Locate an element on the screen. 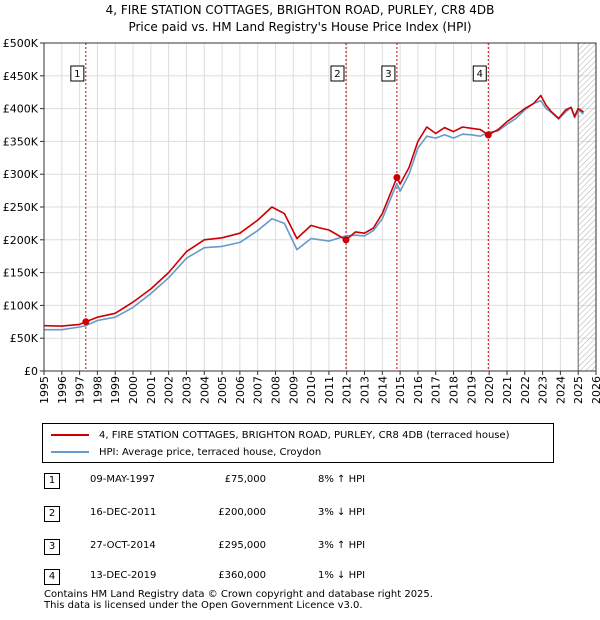 This screenshot has width=600, height=620. x-tick-label: 1996 is located at coordinates (62, 390).